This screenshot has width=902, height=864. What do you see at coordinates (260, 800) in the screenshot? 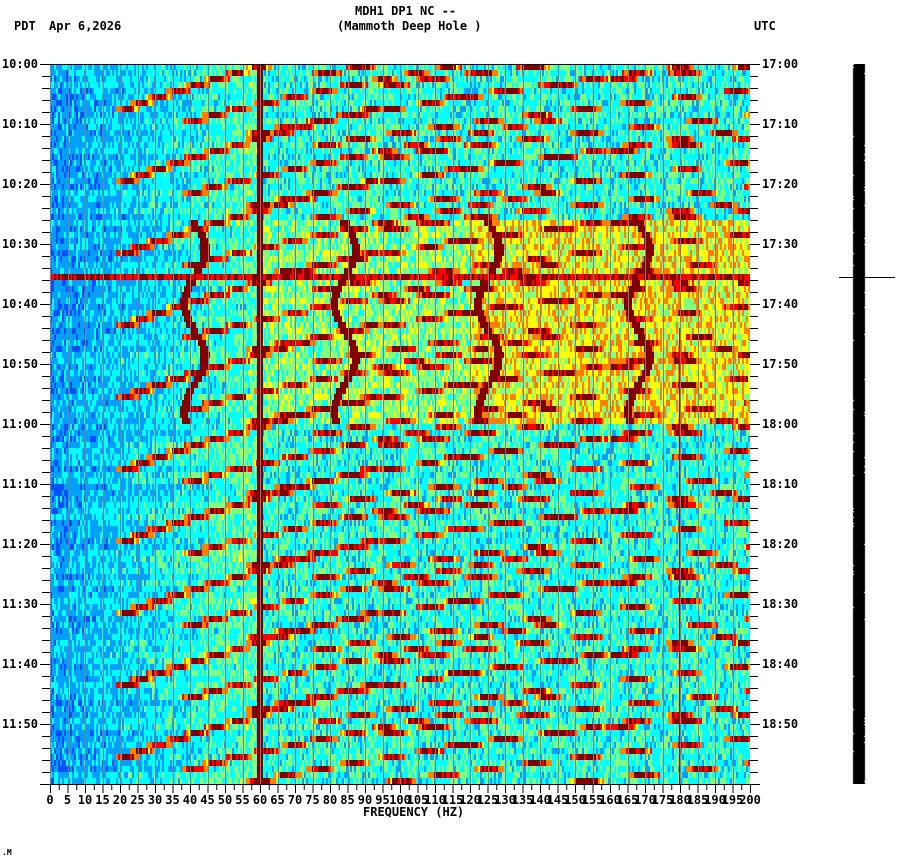
I see `x-tick-label: 60` at bounding box center [260, 800].